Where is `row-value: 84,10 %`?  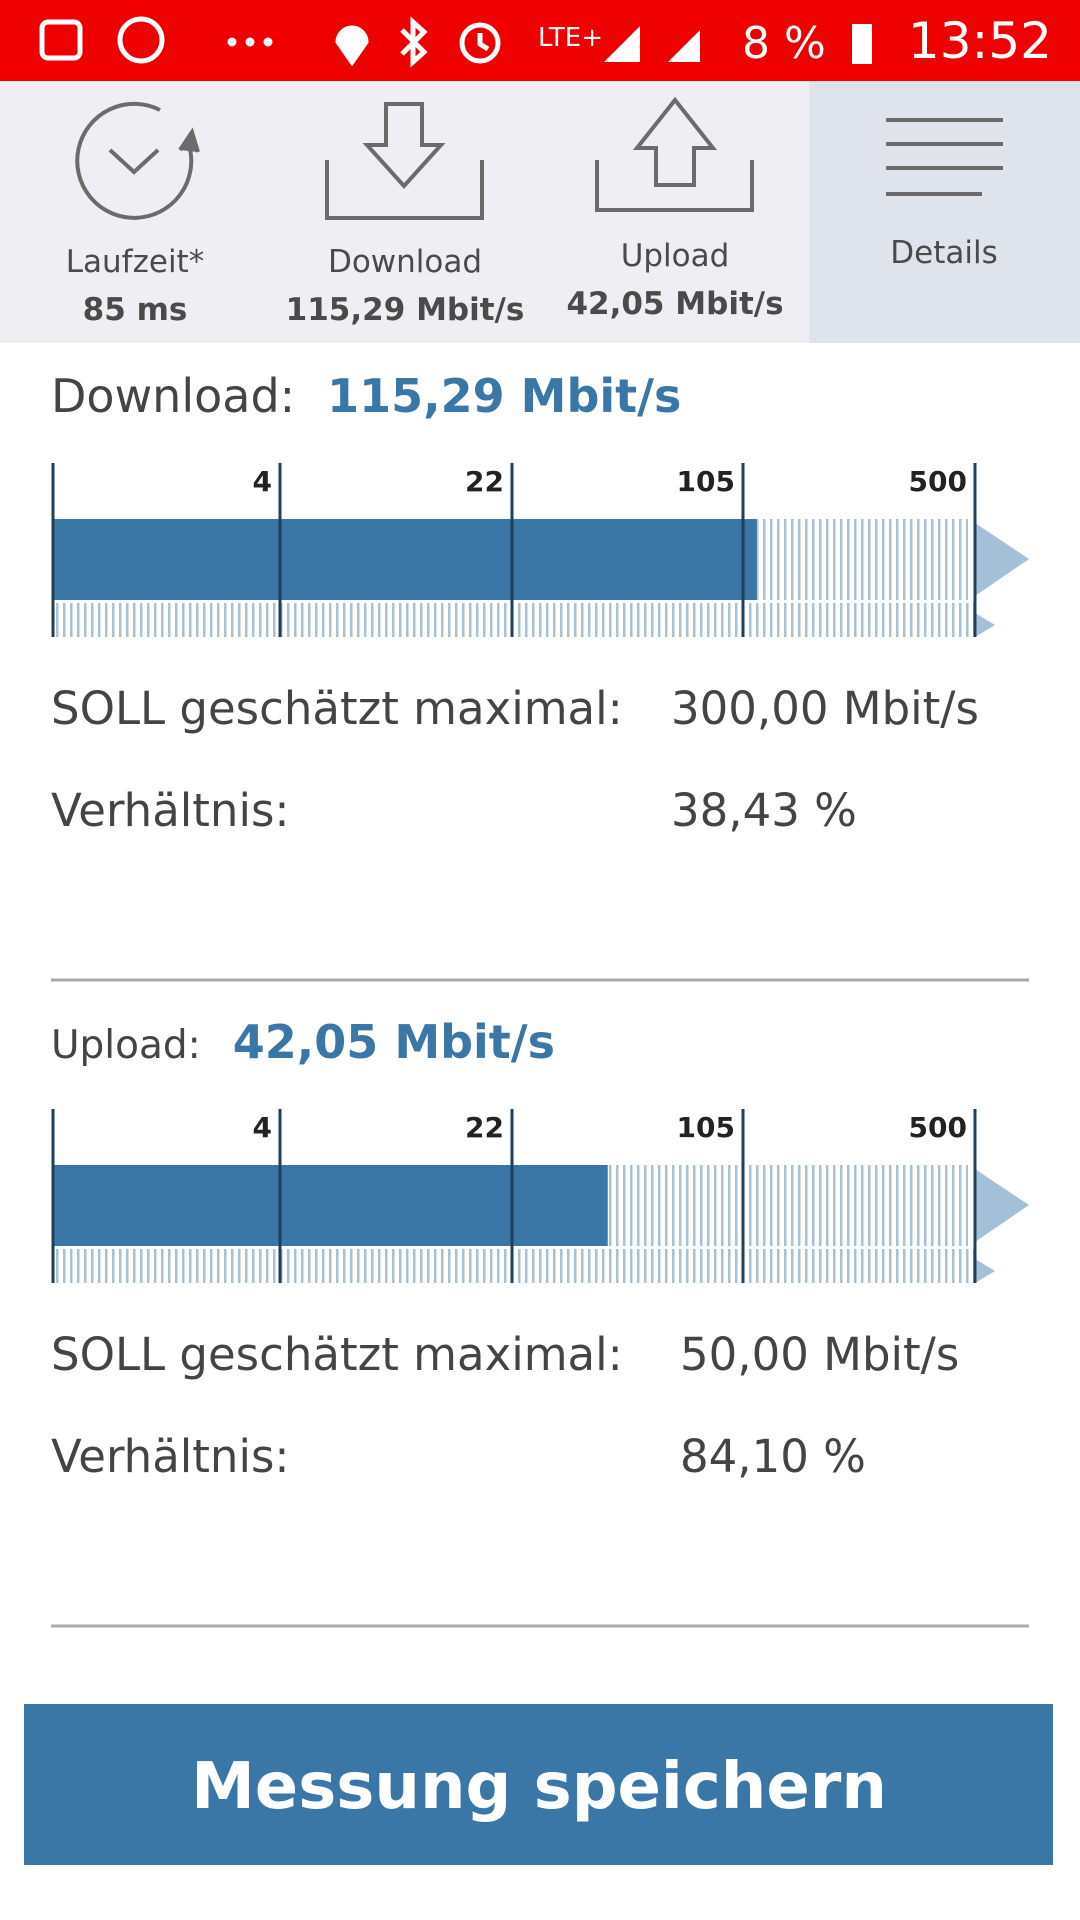 row-value: 84,10 % is located at coordinates (773, 1456).